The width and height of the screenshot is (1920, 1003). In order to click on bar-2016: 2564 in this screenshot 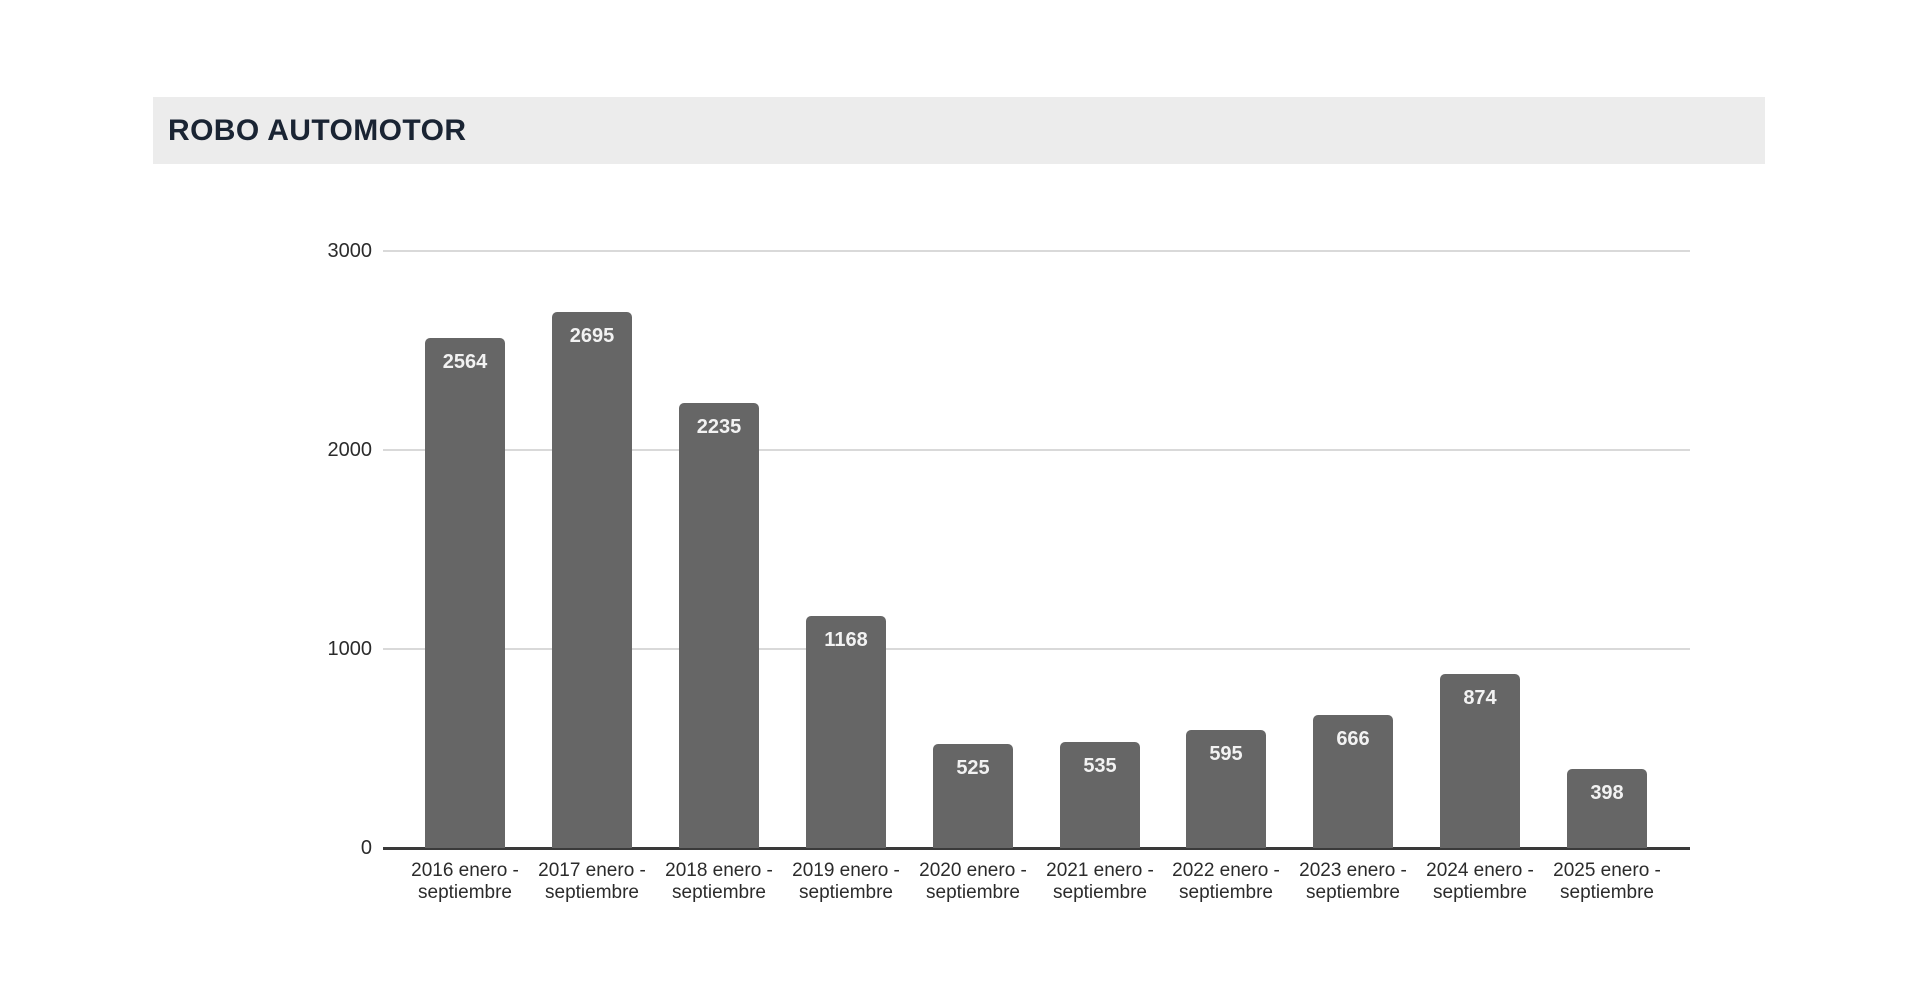, I will do `click(465, 593)`.